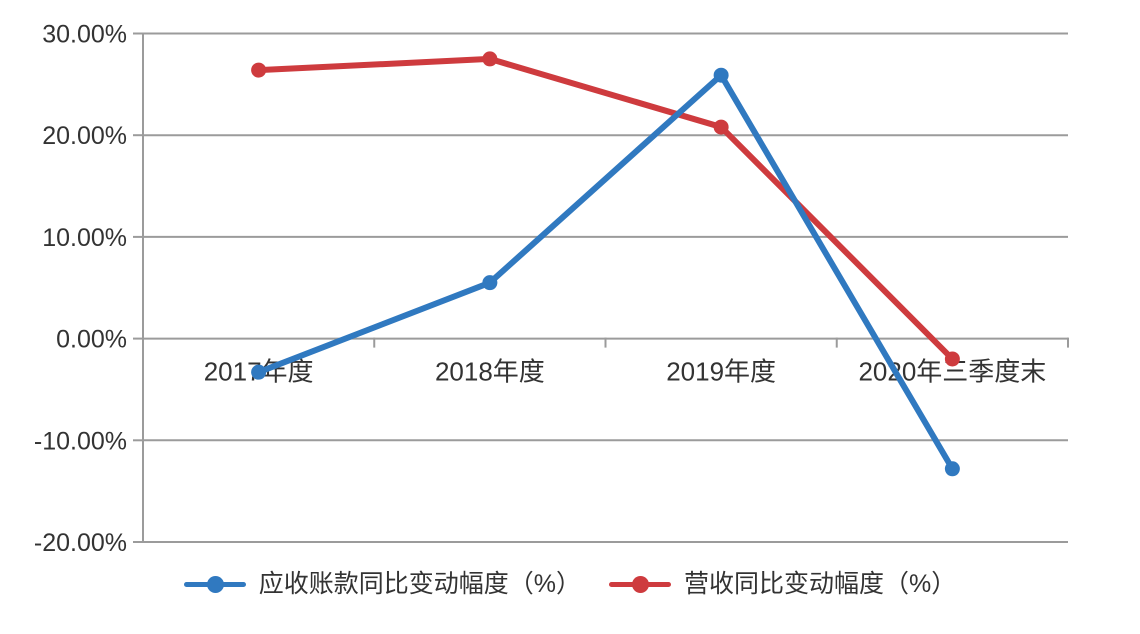 The image size is (1140, 634). I want to click on revenue-series-marker-icon, so click(640, 585).